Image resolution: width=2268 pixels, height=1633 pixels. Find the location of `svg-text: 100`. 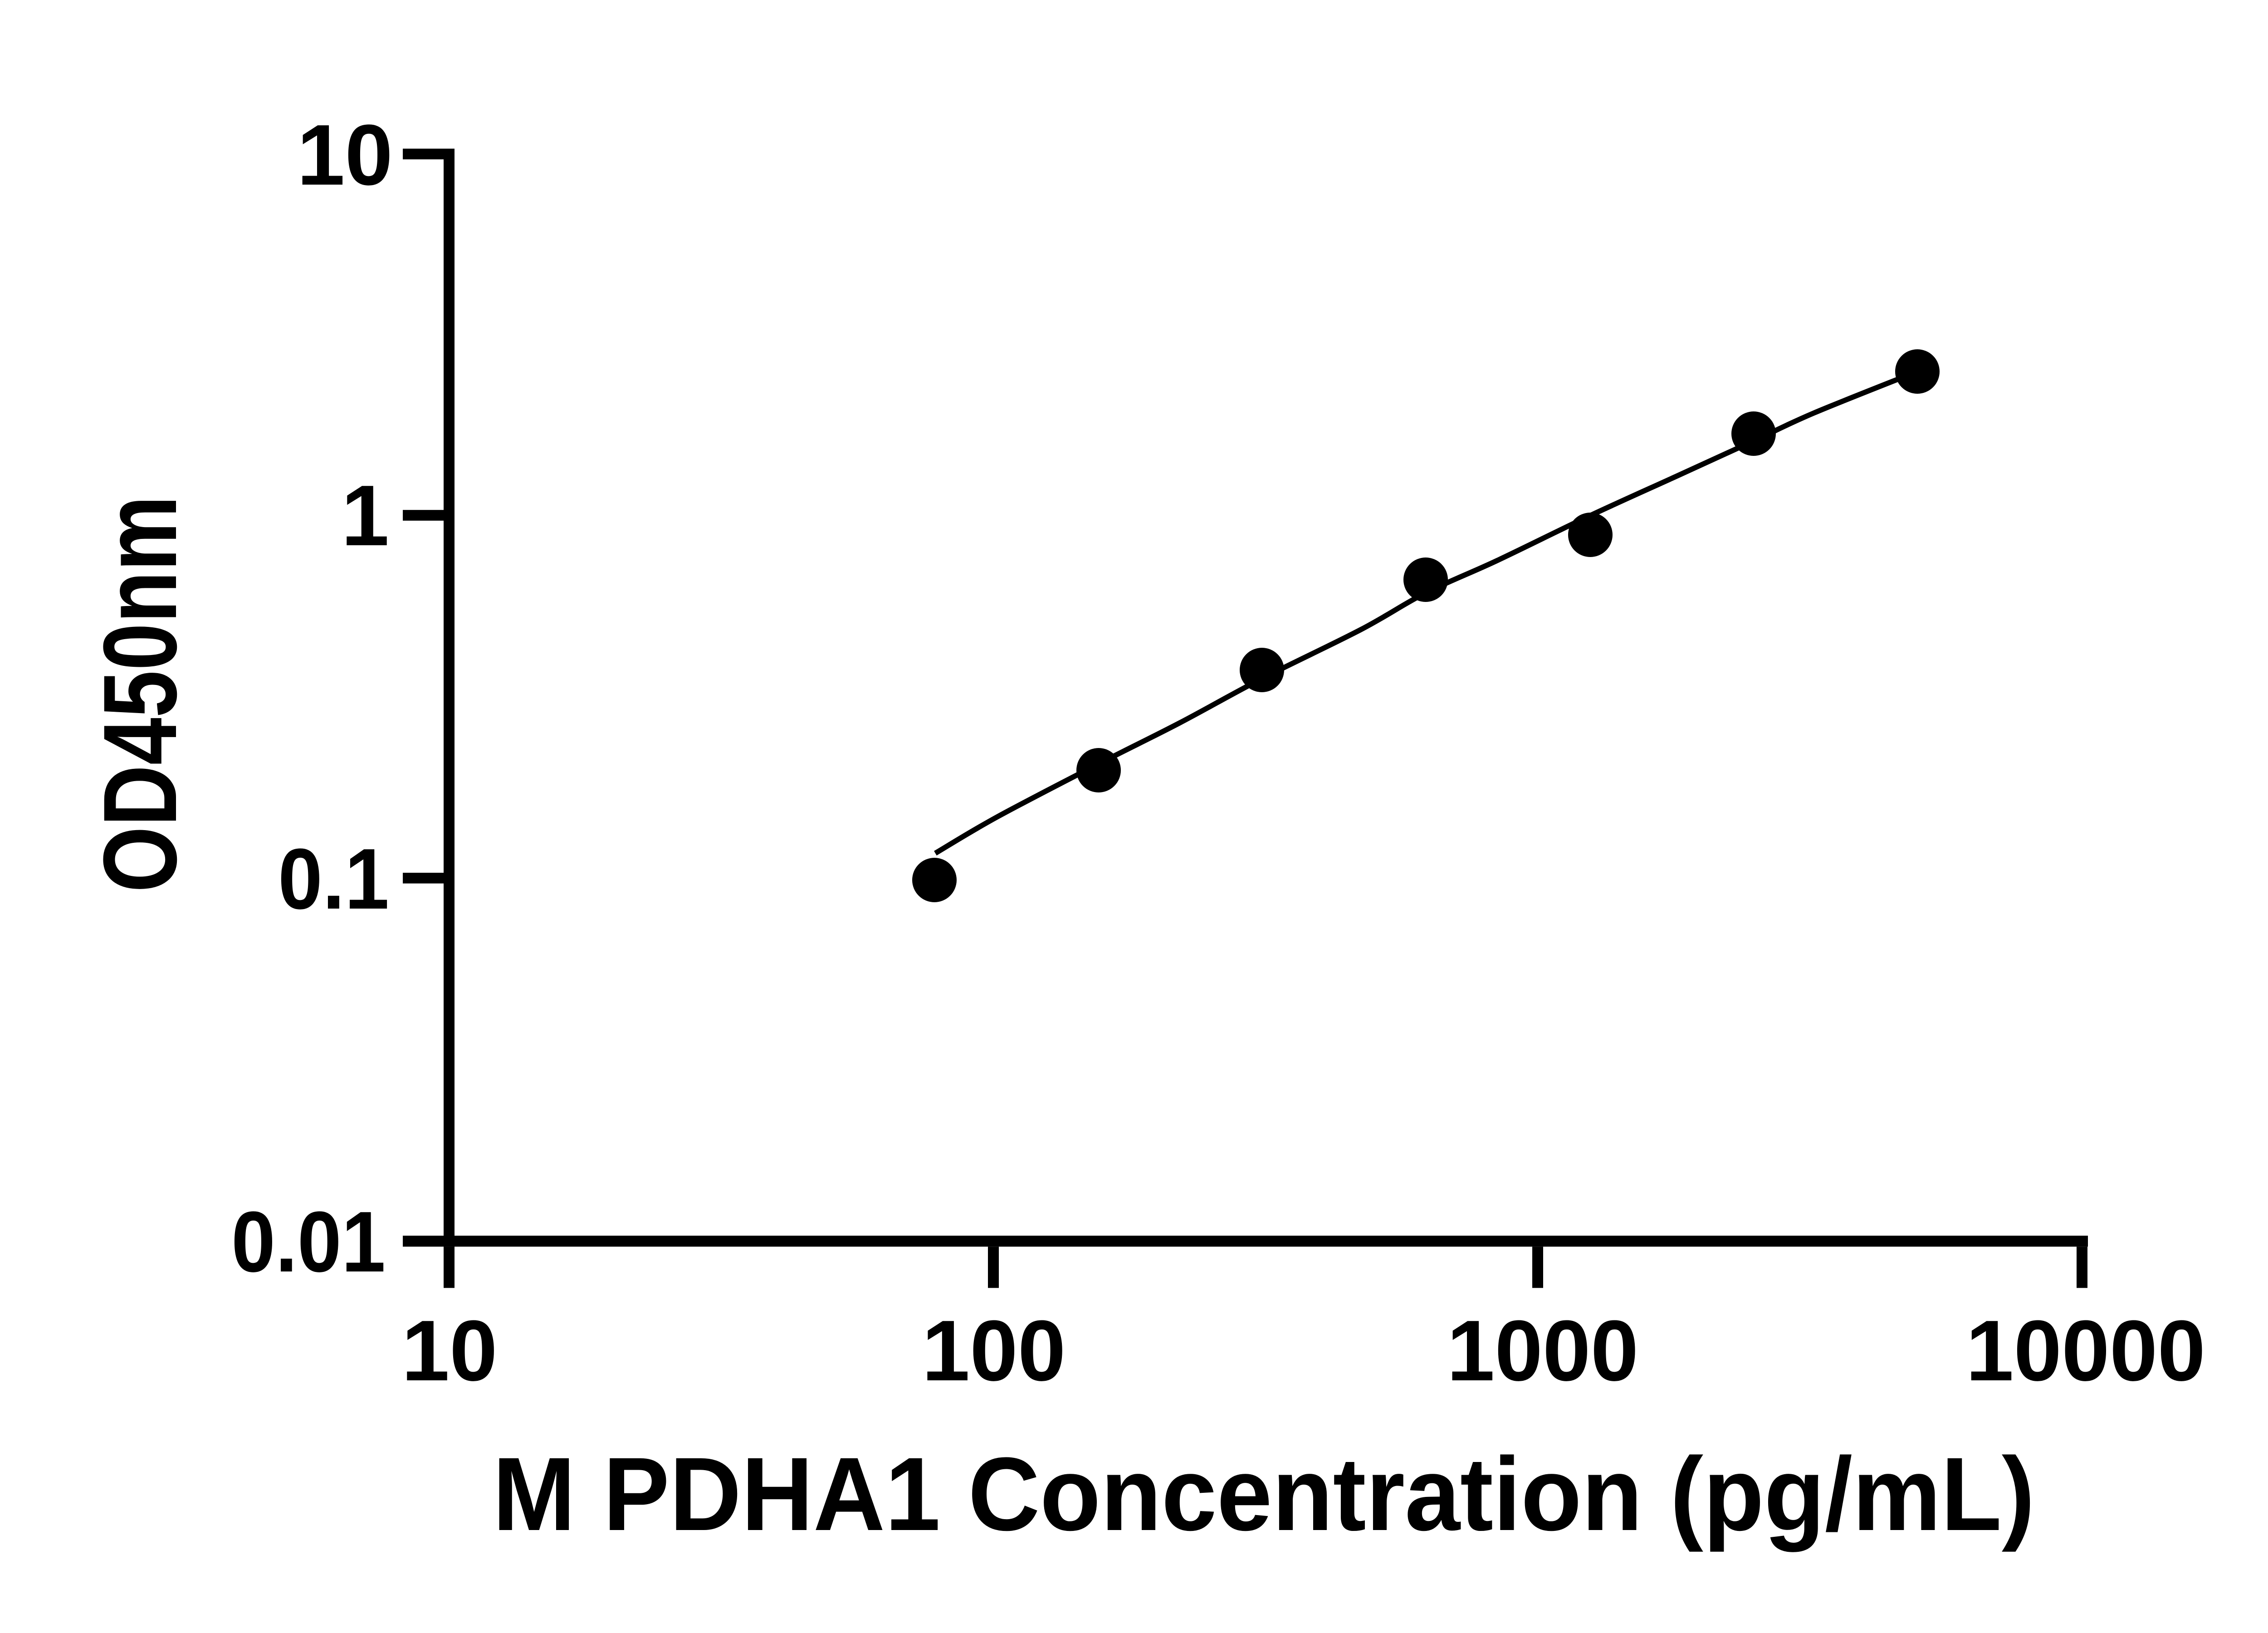

svg-text: 100 is located at coordinates (994, 1351).